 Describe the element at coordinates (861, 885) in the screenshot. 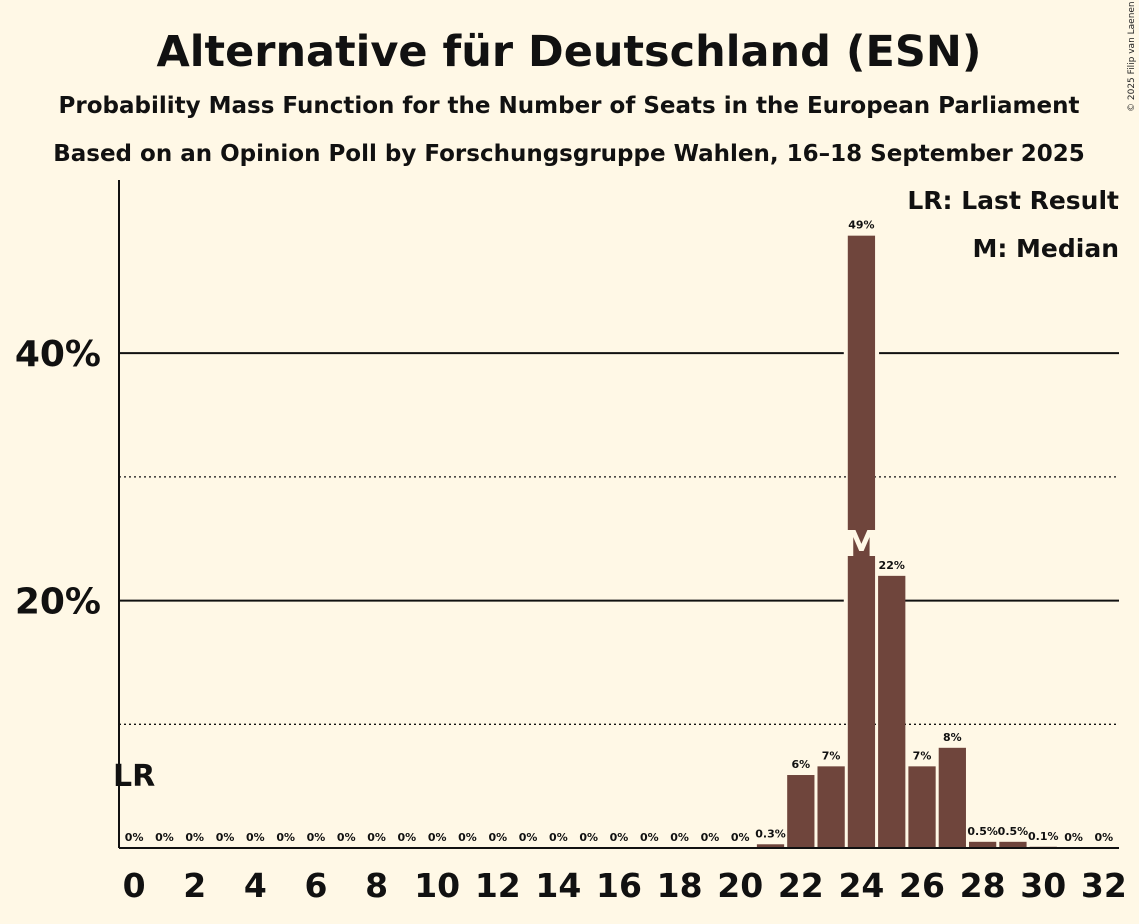

I see `x-tick-label: 24` at that location.